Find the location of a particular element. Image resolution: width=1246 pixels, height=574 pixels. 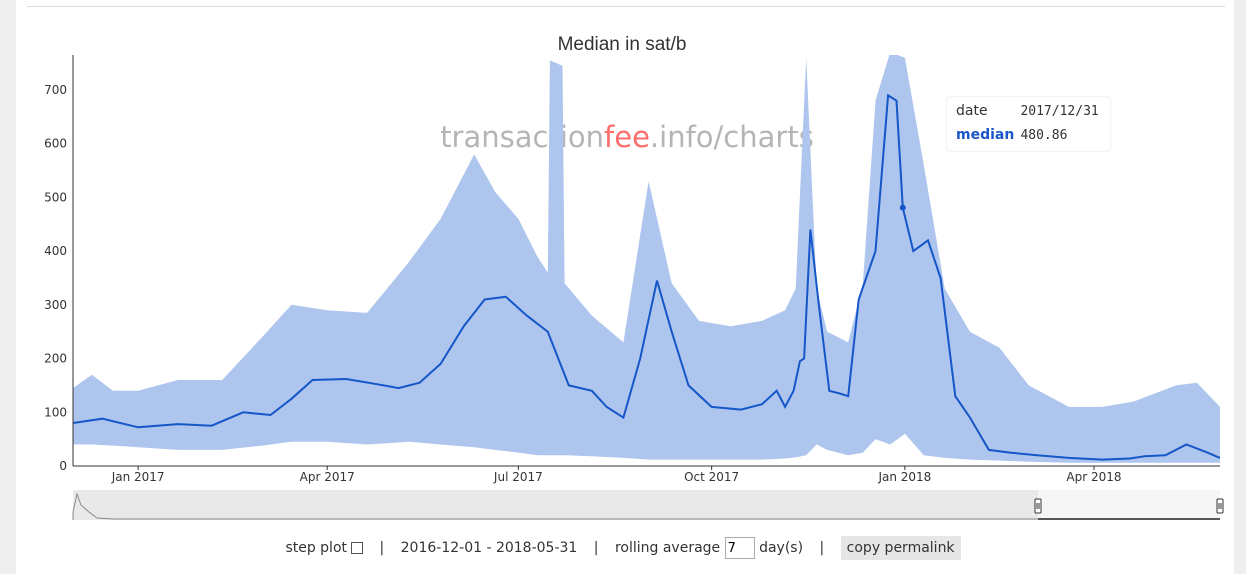

hover-tooltip: date 2017/12/31 median 480.86 is located at coordinates (1028, 124).